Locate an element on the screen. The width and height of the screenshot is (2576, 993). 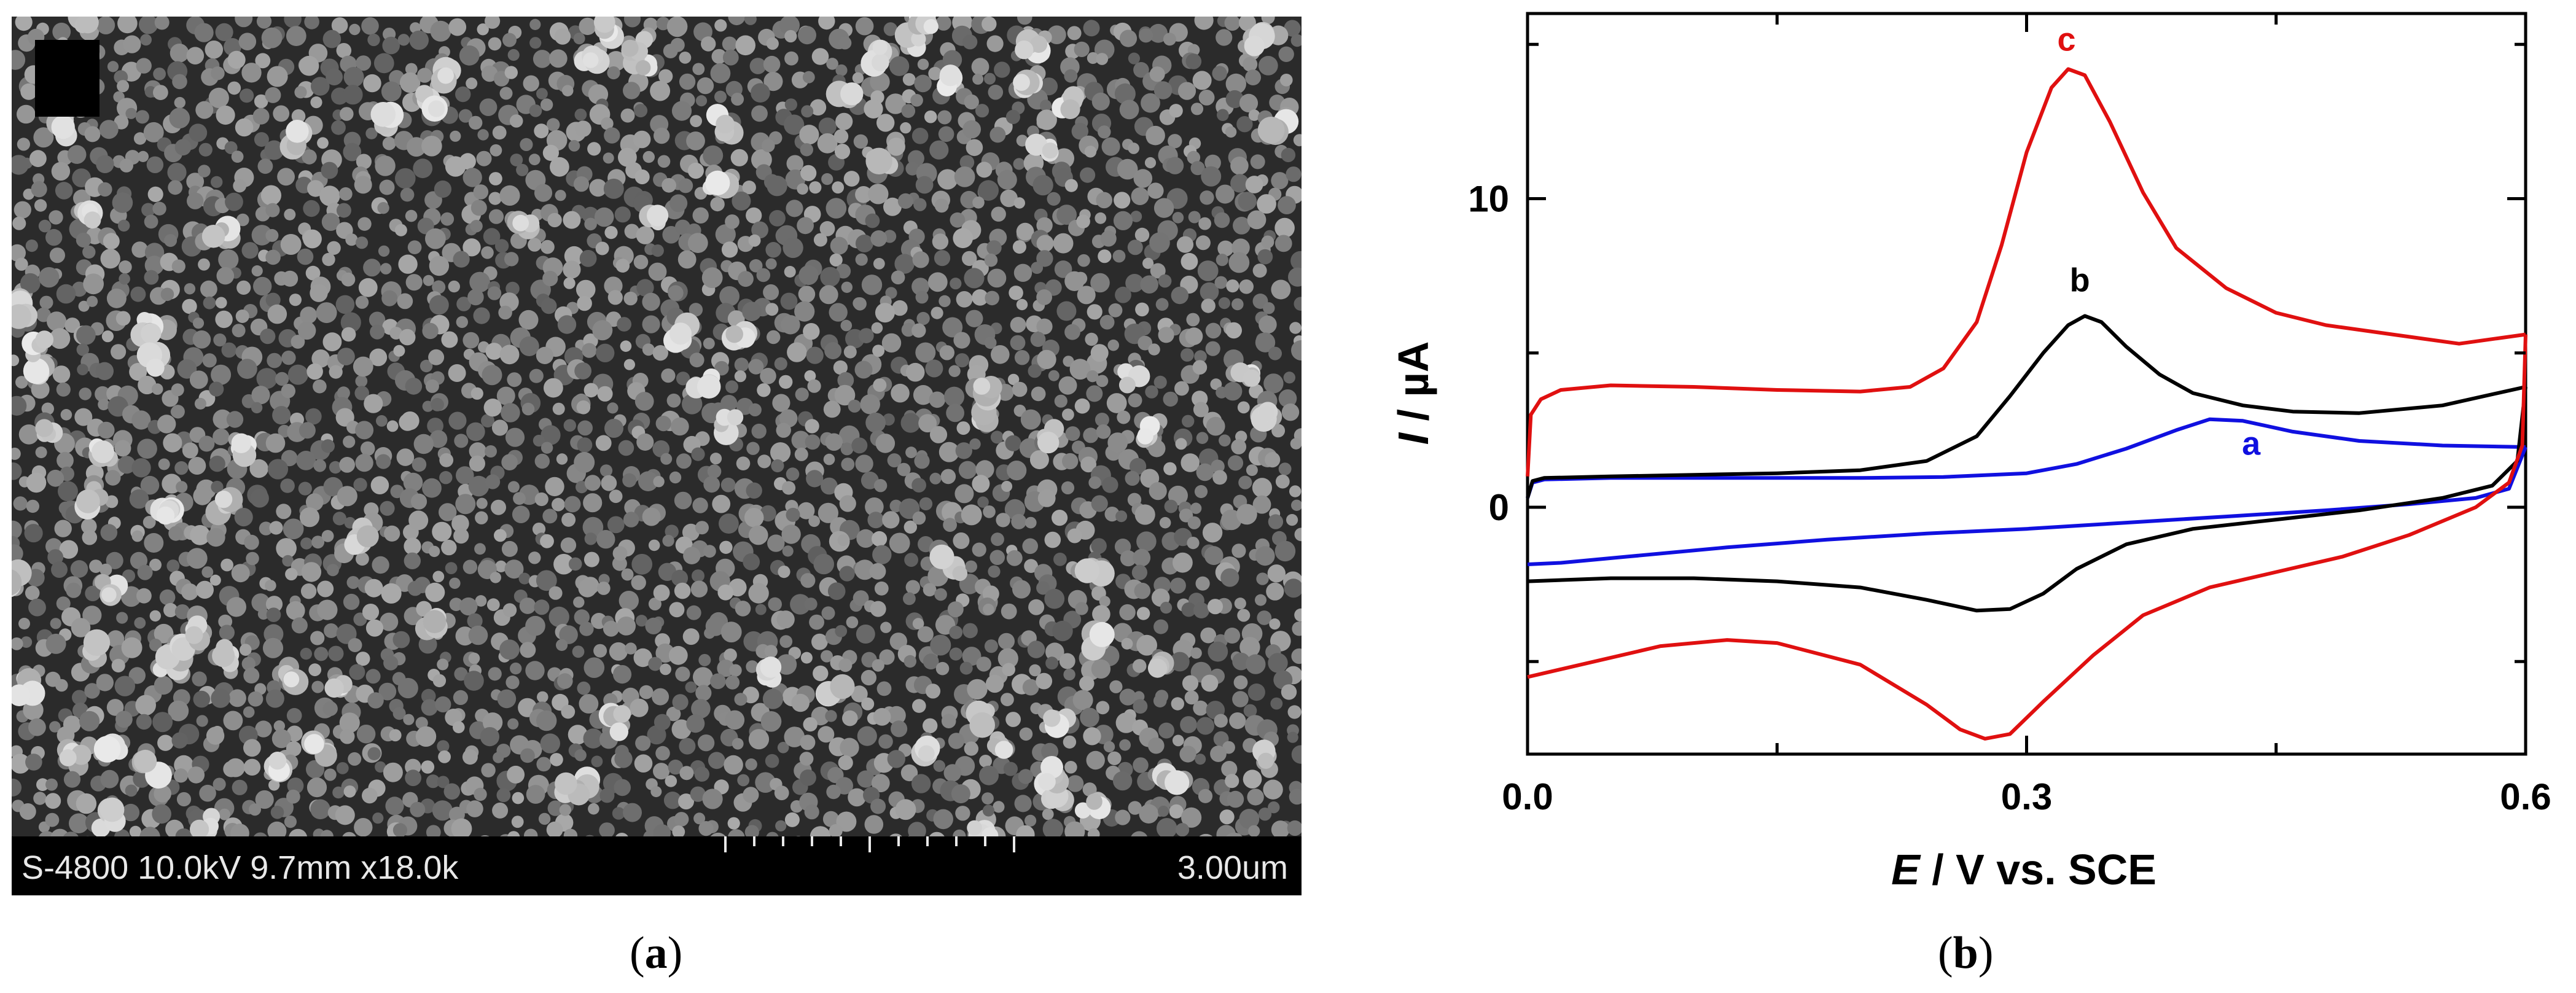
panel-label-a: (a) is located at coordinates (656, 953).